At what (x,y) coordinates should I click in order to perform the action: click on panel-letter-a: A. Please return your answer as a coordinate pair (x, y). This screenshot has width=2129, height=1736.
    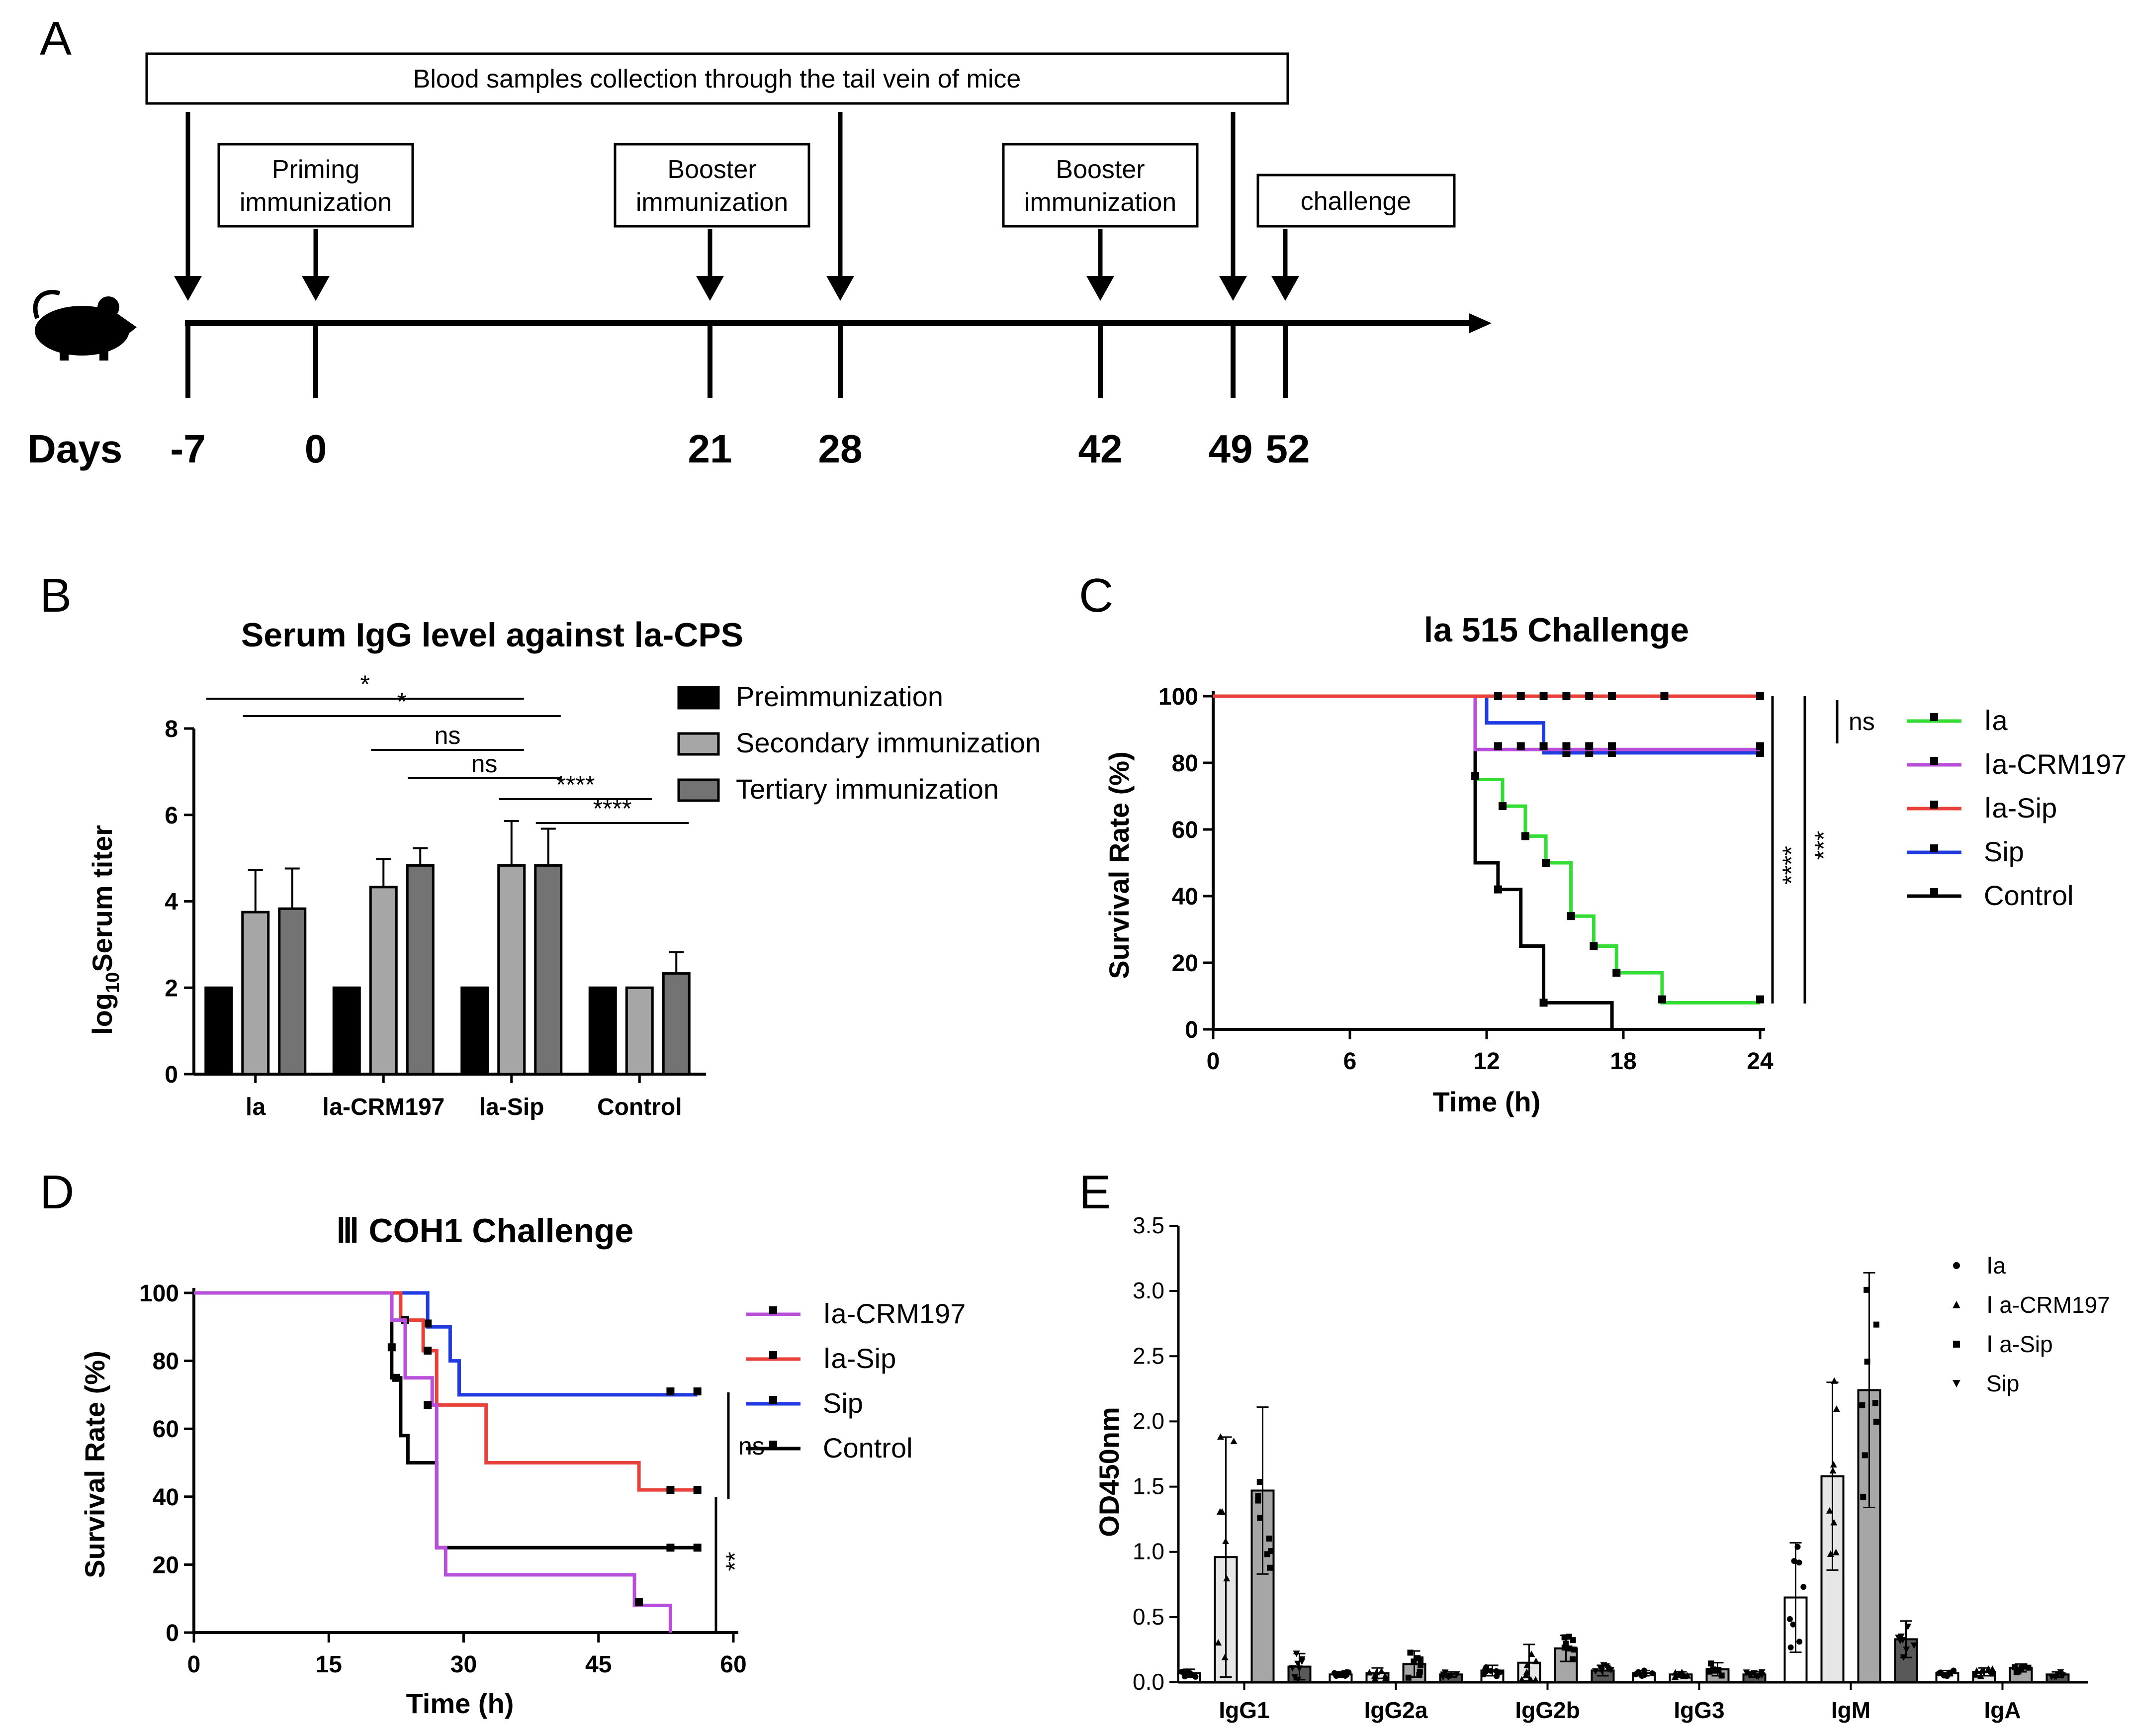
    Looking at the image, I should click on (56, 38).